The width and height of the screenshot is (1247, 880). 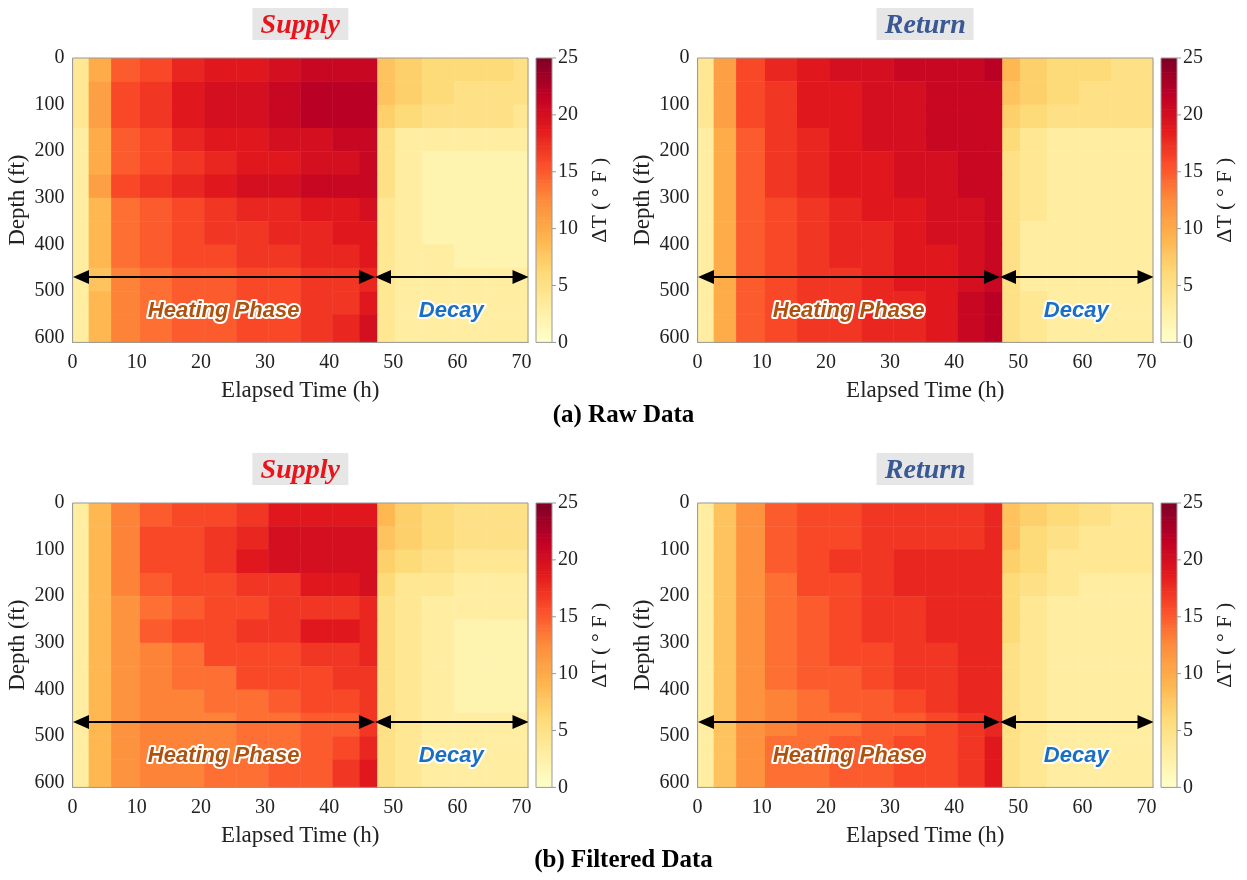 What do you see at coordinates (623, 413) in the screenshot?
I see `text: (a) Raw Data` at bounding box center [623, 413].